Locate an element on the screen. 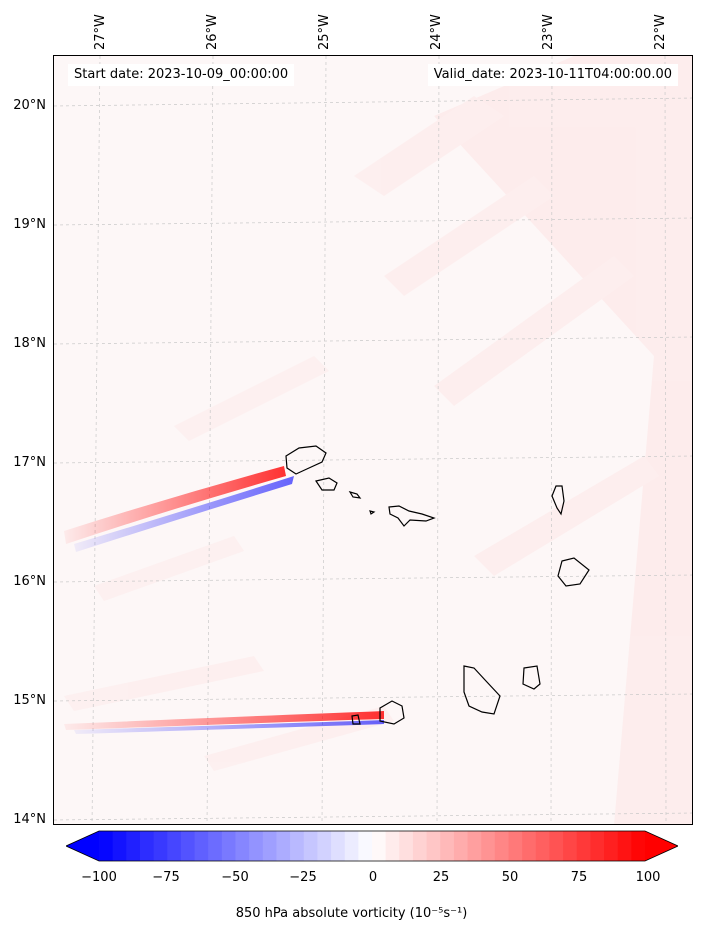 Image resolution: width=703 pixels, height=936 pixels. colorbar-tick: −25 is located at coordinates (303, 877).